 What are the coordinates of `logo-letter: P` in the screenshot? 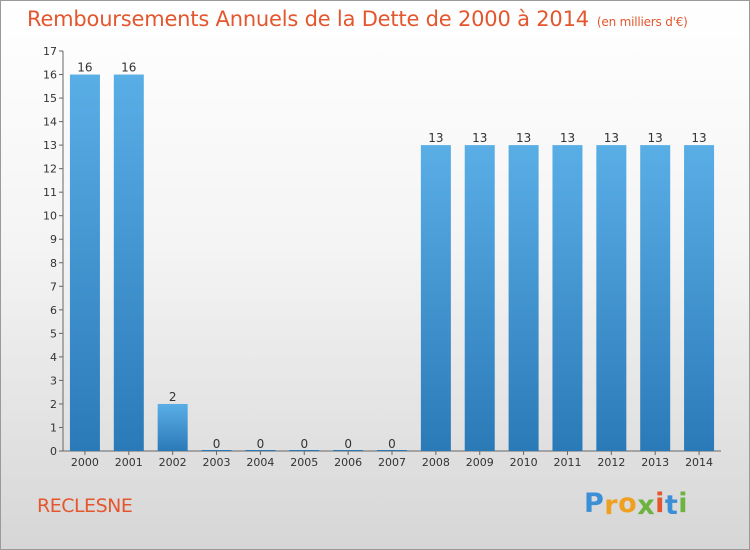 It's located at (594, 503).